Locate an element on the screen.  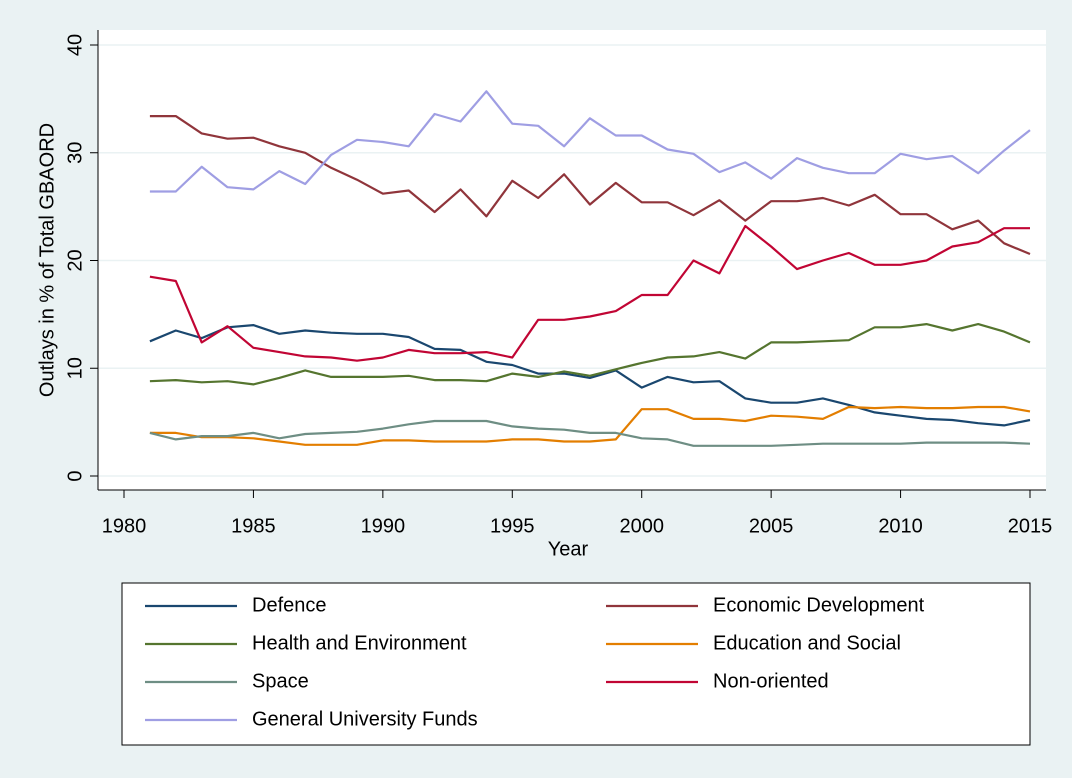
y-axis-title: Outlays in % of Total GBAORD is located at coordinates (47, 260).